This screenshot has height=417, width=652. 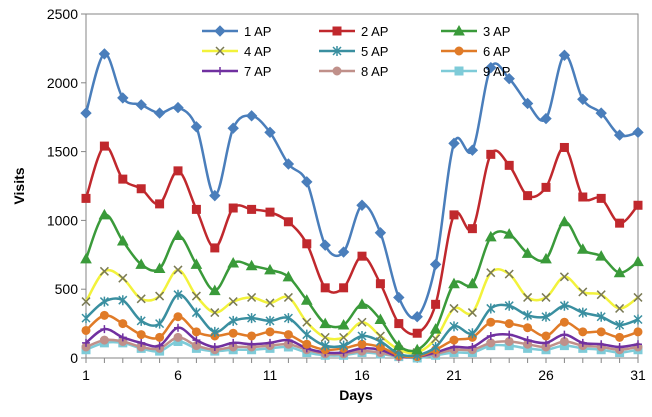 I want to click on y-tick-label: 0, so click(x=74, y=358).